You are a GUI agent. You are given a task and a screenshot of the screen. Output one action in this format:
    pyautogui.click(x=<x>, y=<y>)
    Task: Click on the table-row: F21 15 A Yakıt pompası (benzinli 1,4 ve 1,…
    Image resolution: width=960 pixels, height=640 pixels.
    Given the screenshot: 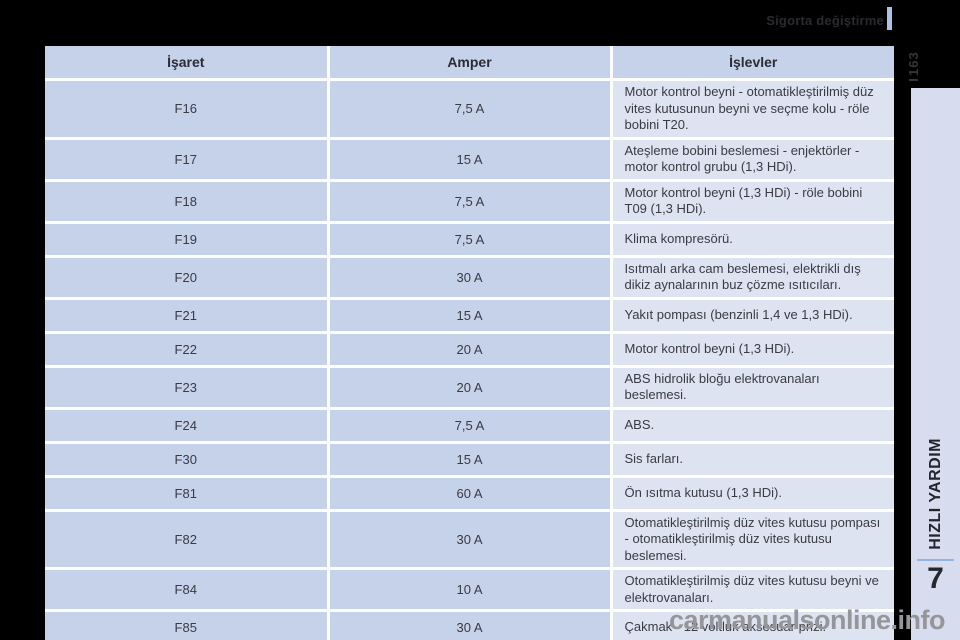 What is the action you would take?
    pyautogui.click(x=469, y=315)
    